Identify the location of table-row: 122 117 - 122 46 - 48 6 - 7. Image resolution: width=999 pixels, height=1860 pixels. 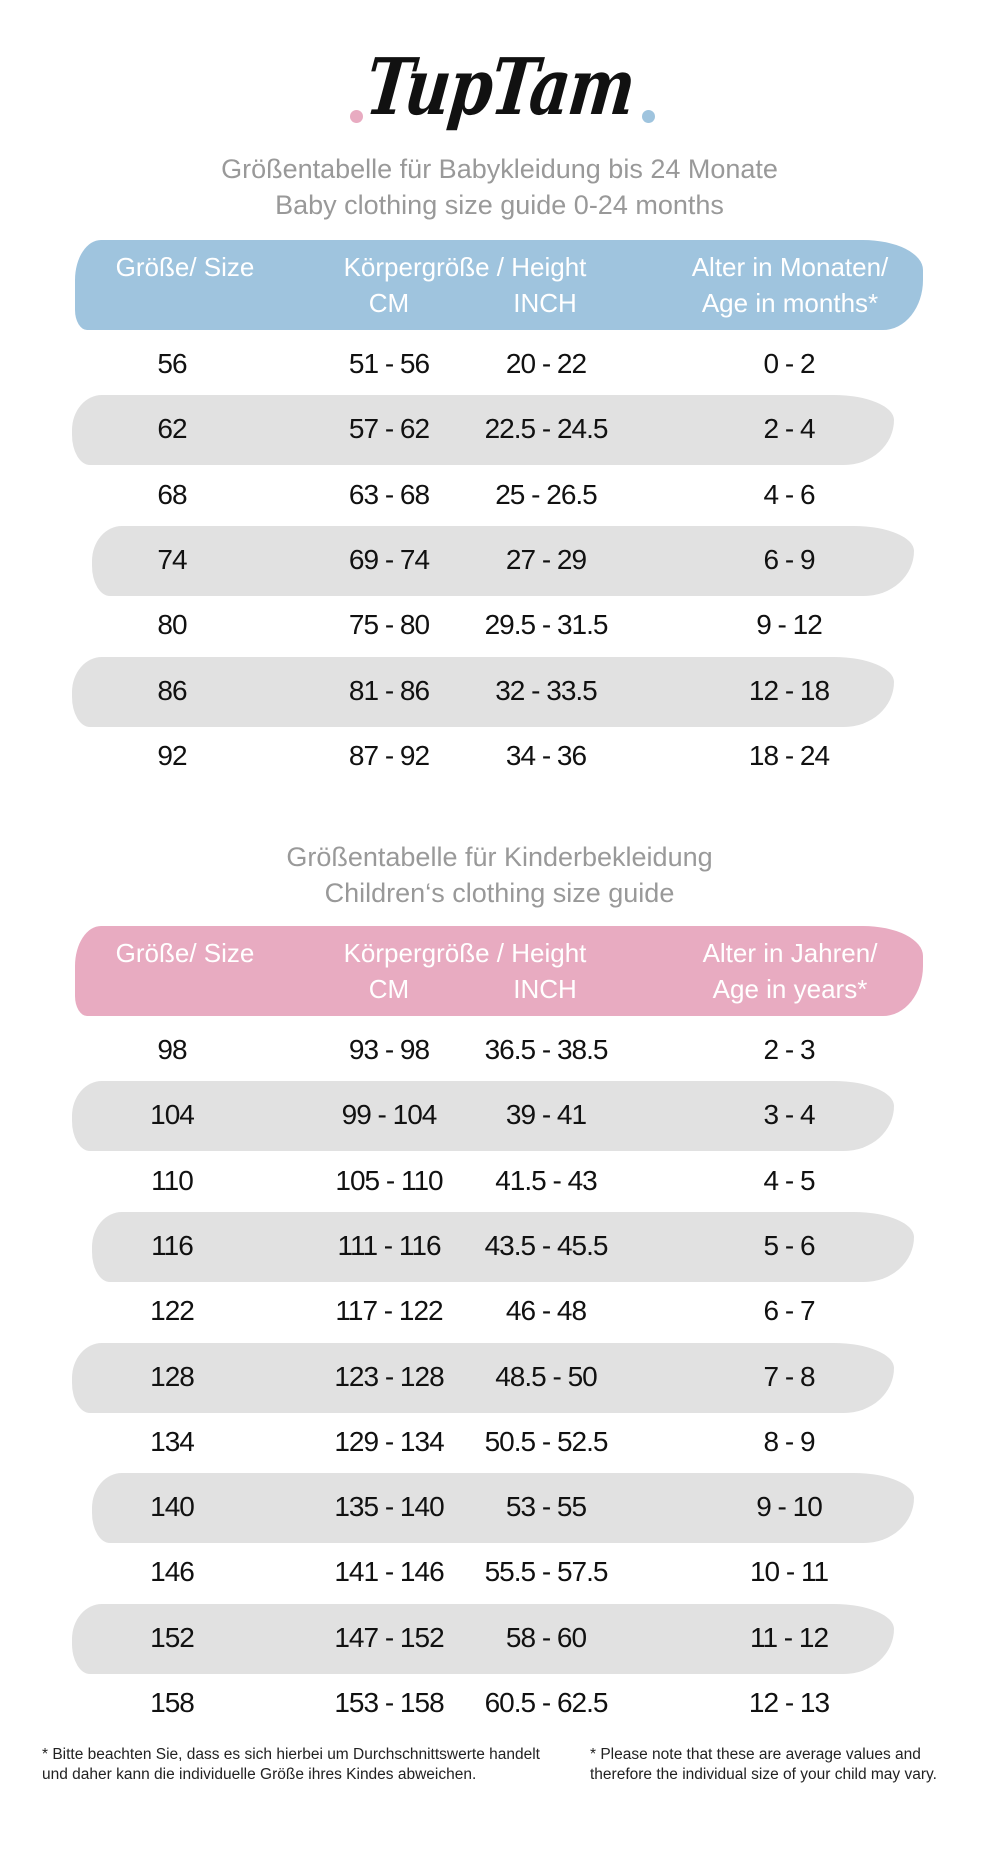
(499, 1310).